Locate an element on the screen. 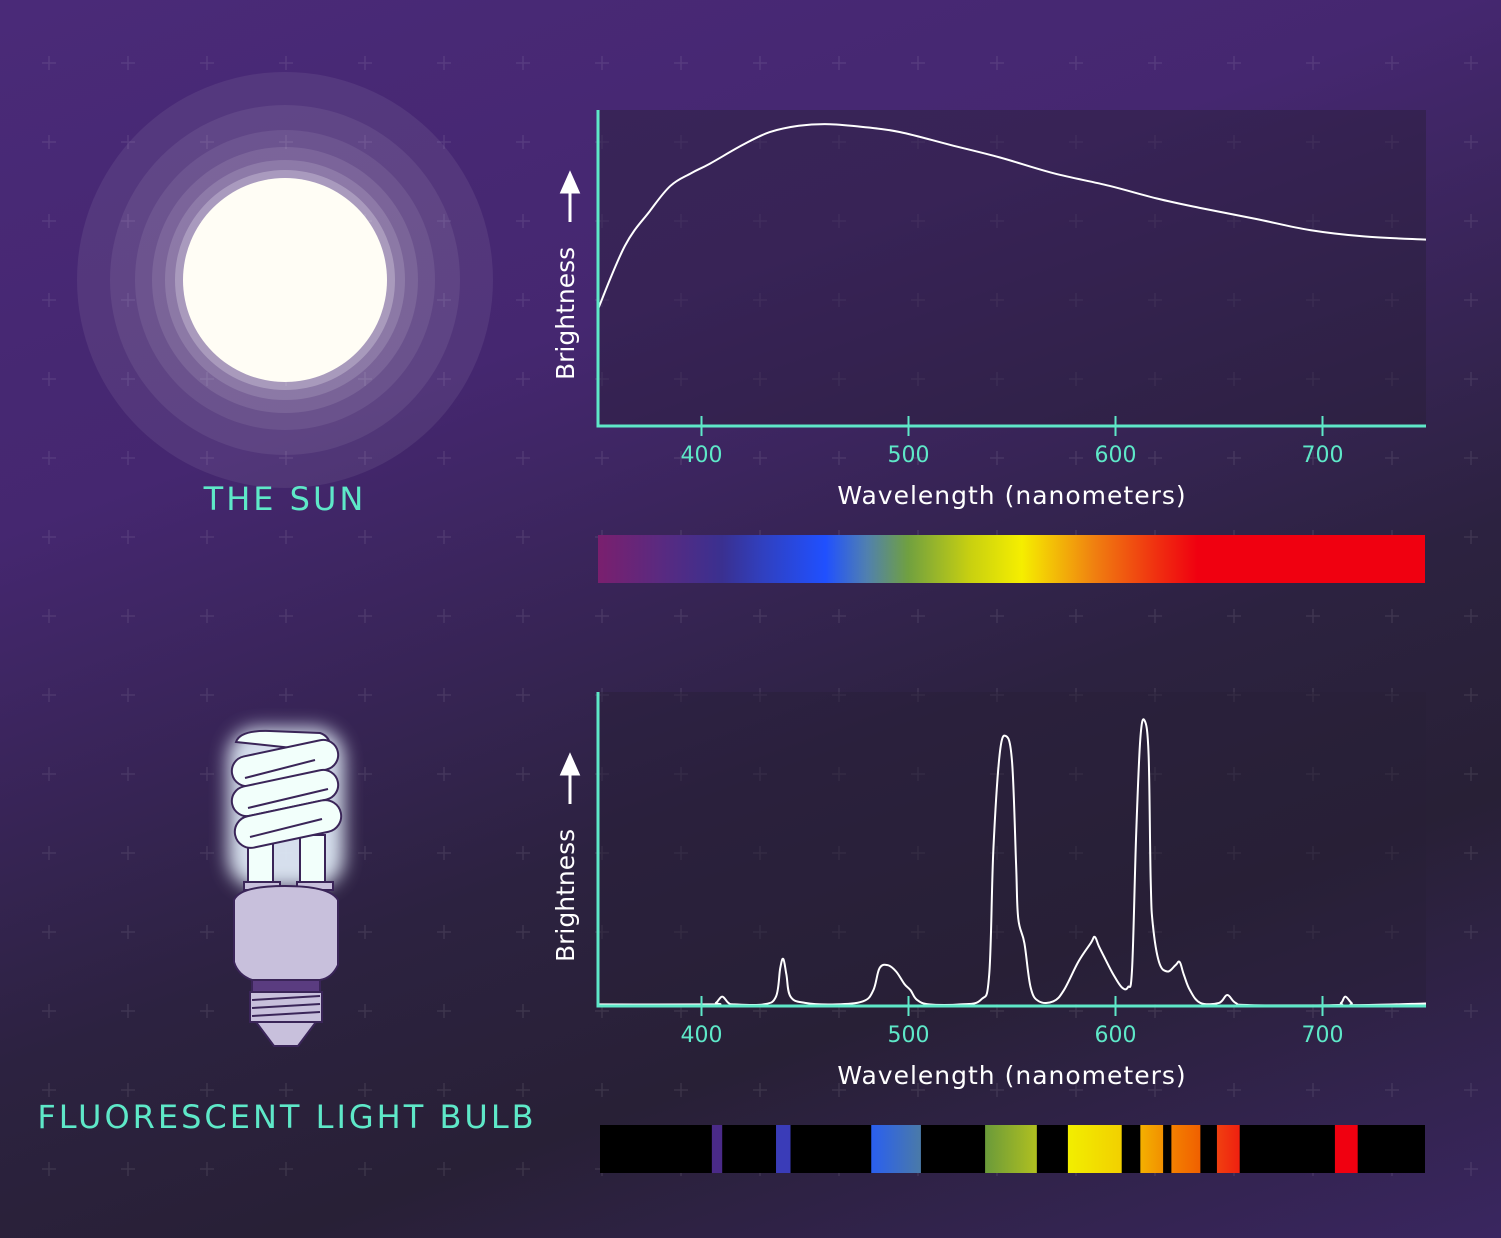 The width and height of the screenshot is (1501, 1238). x-tick-label: 500 is located at coordinates (909, 455).